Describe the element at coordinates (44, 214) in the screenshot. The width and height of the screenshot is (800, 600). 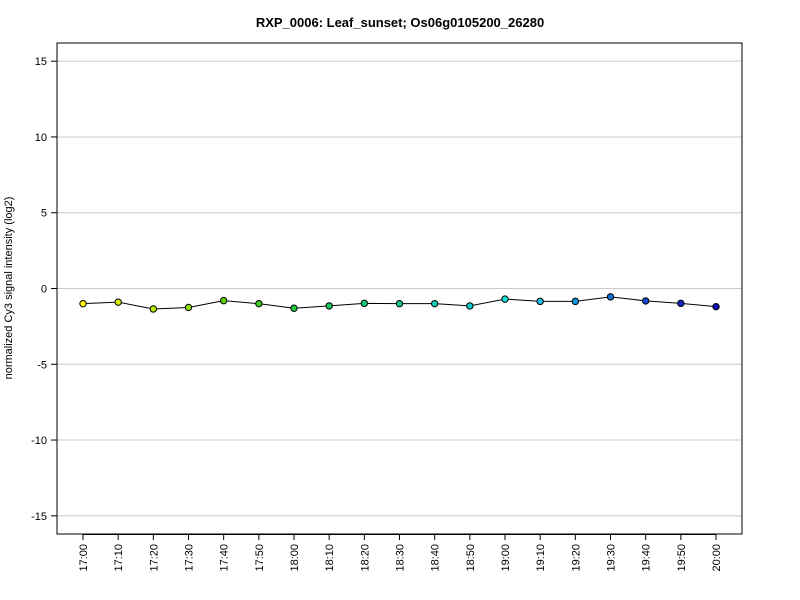
I see `y-tick-label: 5` at that location.